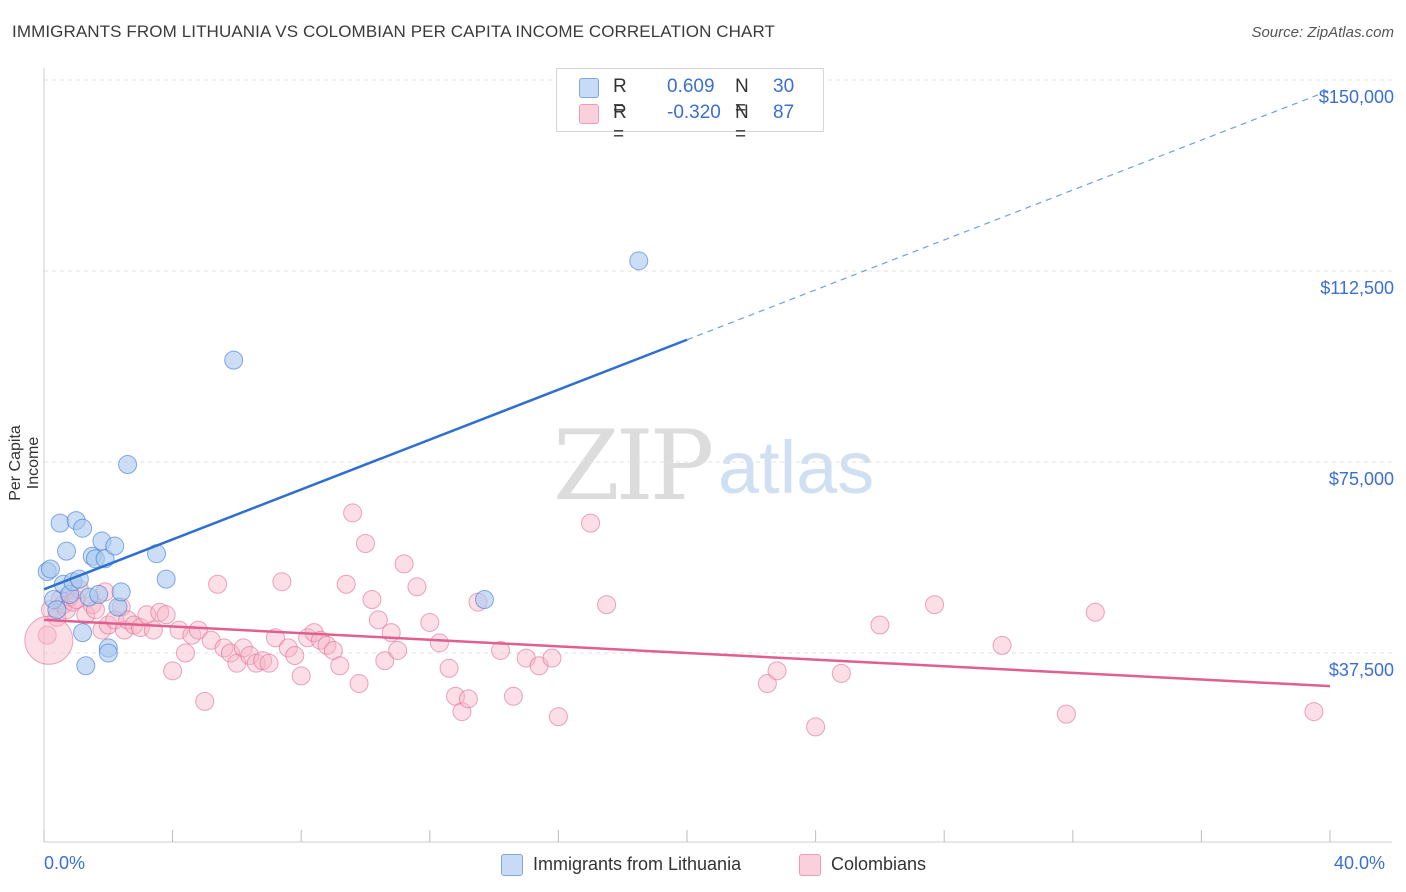  Describe the element at coordinates (784, 86) in the screenshot. I see `n-value: 30` at that location.